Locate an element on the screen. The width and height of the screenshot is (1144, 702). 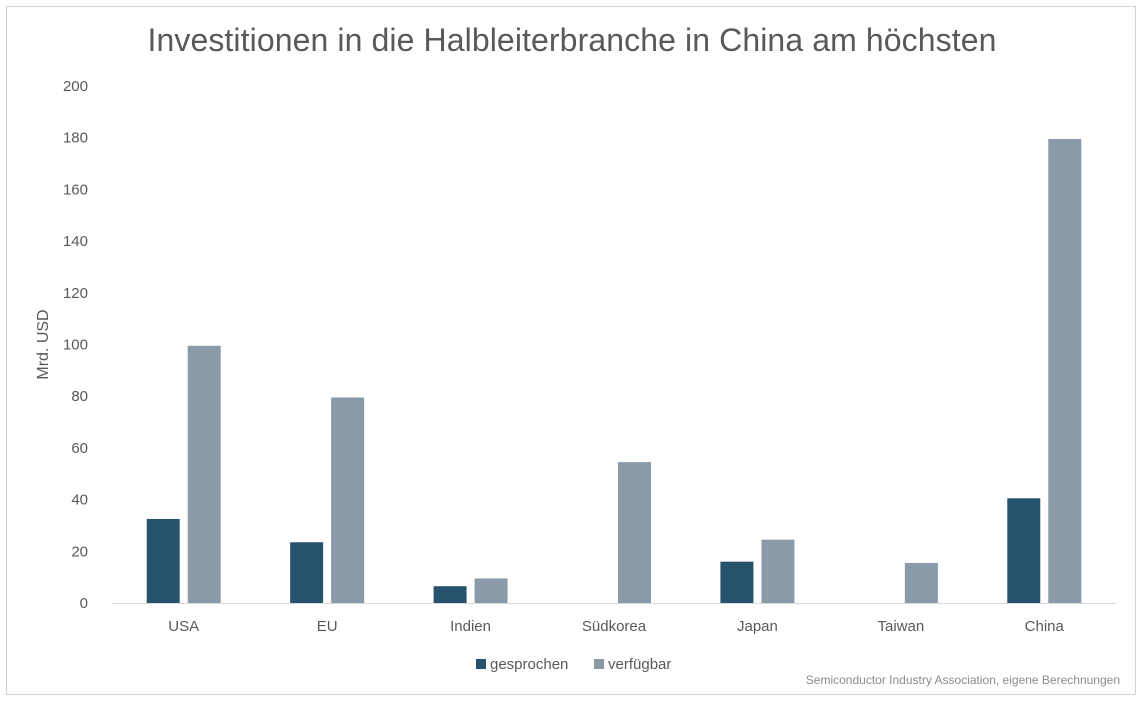
bar-gesprochen-Japan is located at coordinates (737, 582).